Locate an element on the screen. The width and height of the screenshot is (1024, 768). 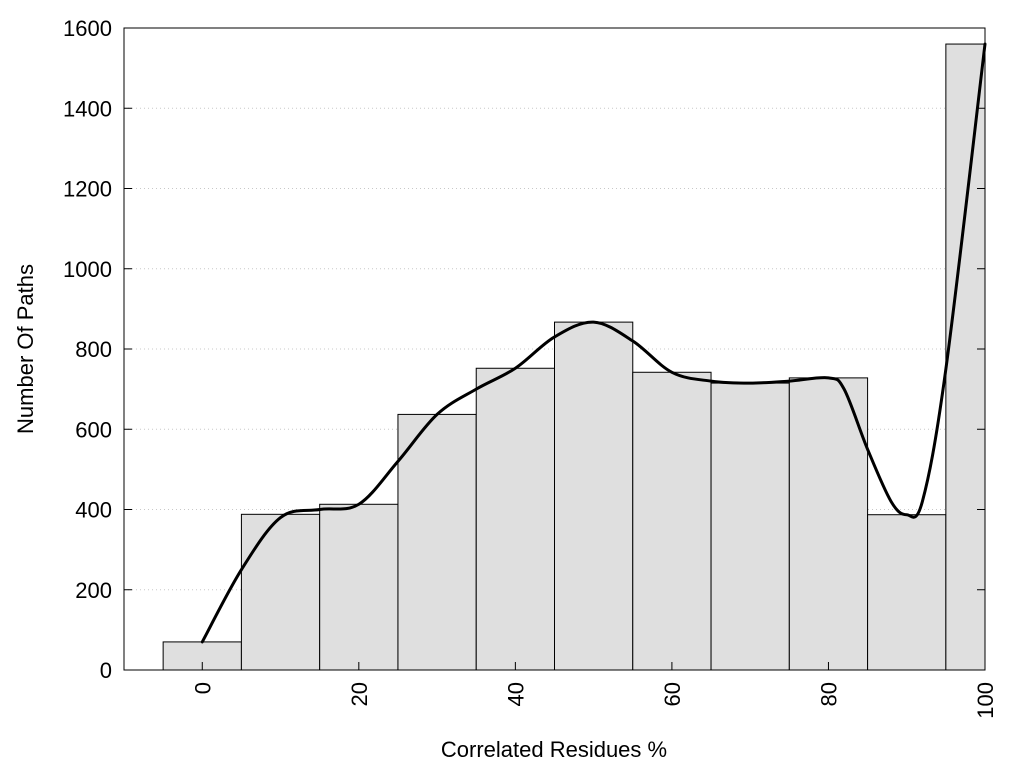
y-axis-label: Number Of Paths is located at coordinates (25, 349).